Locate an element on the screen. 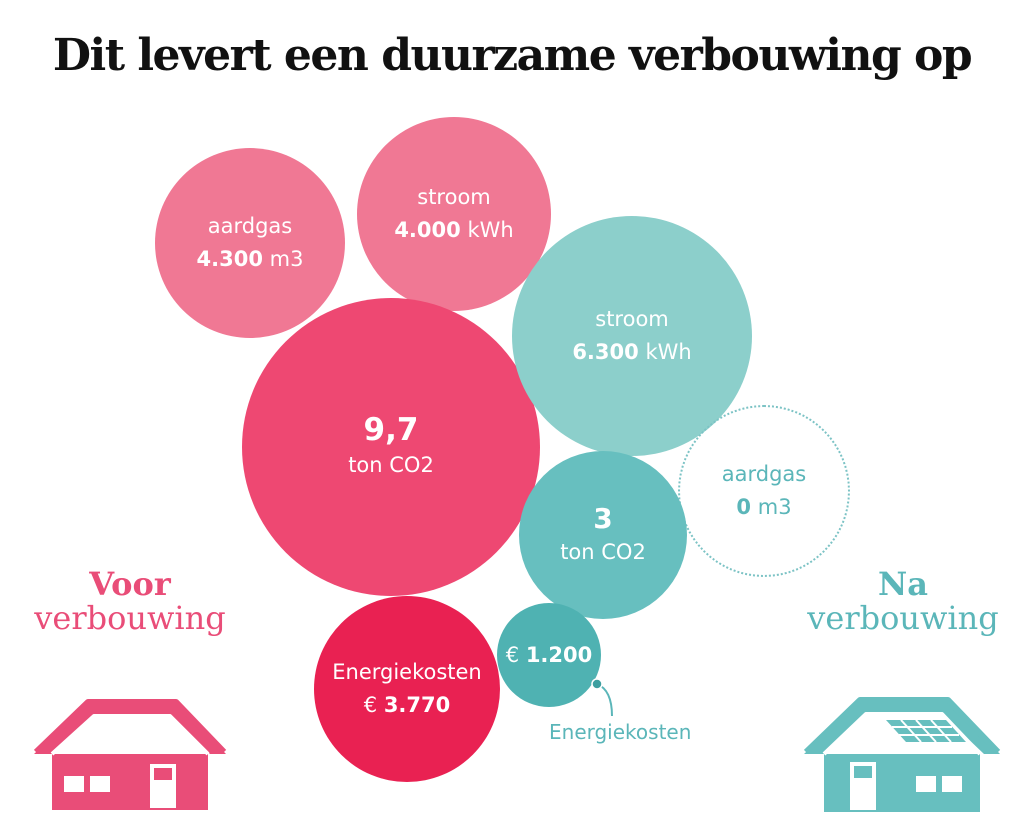  bubble-voor-co2-unit: ton CO2 is located at coordinates (391, 465).